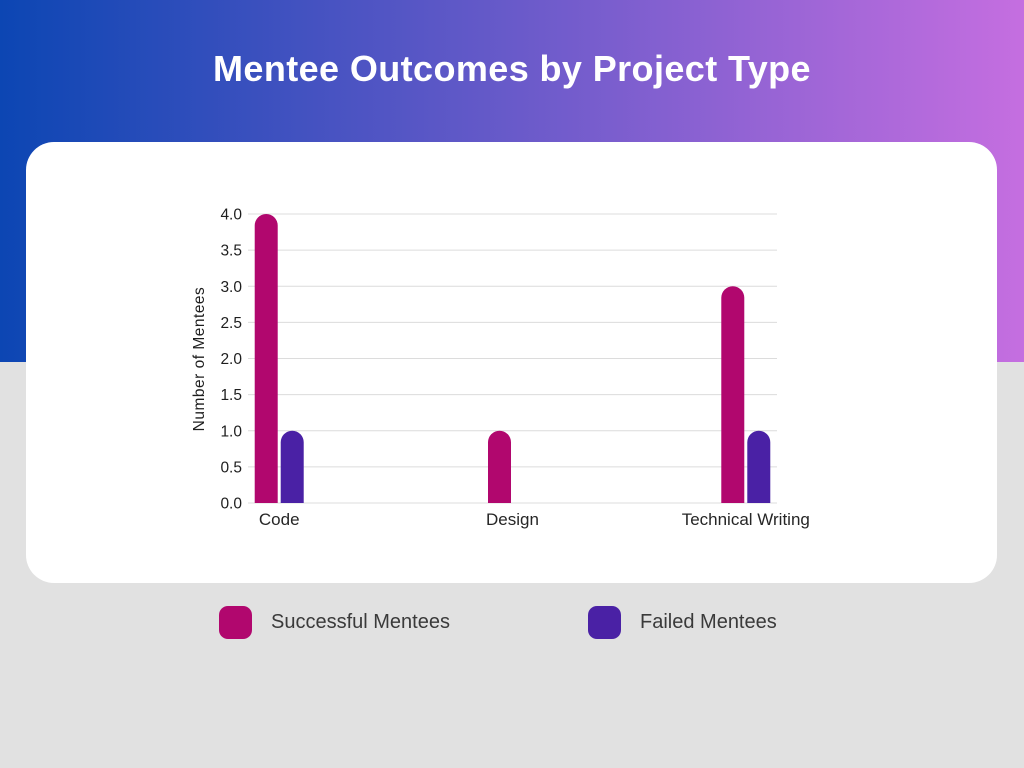  I want to click on legend-item-failed: Failed Mentees, so click(682, 622).